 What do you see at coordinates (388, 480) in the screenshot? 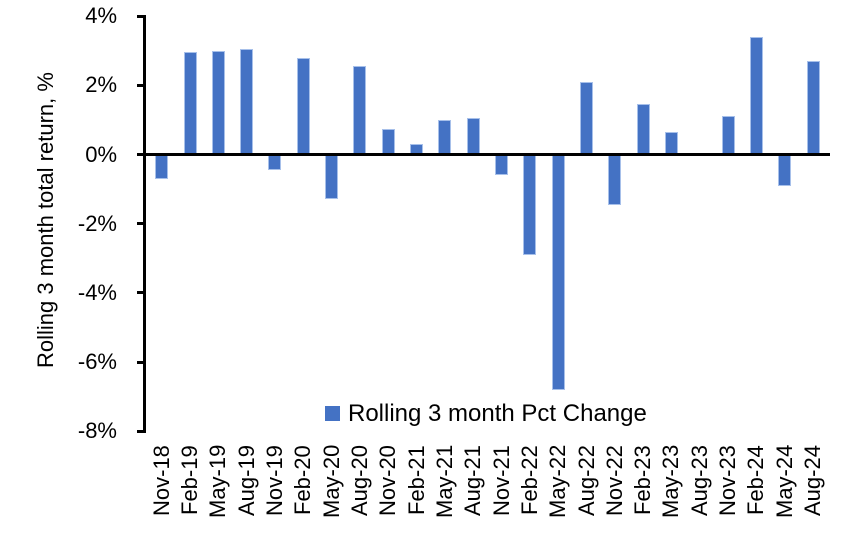
I see `x-tick-label-Nov-20: Nov-20` at bounding box center [388, 480].